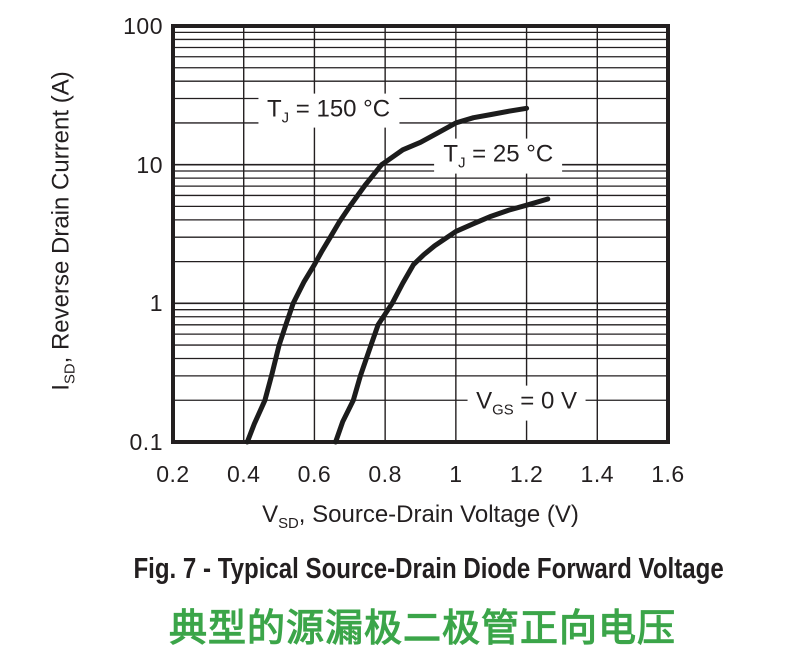  I want to click on x-tick-label: 0.2, so click(173, 474).